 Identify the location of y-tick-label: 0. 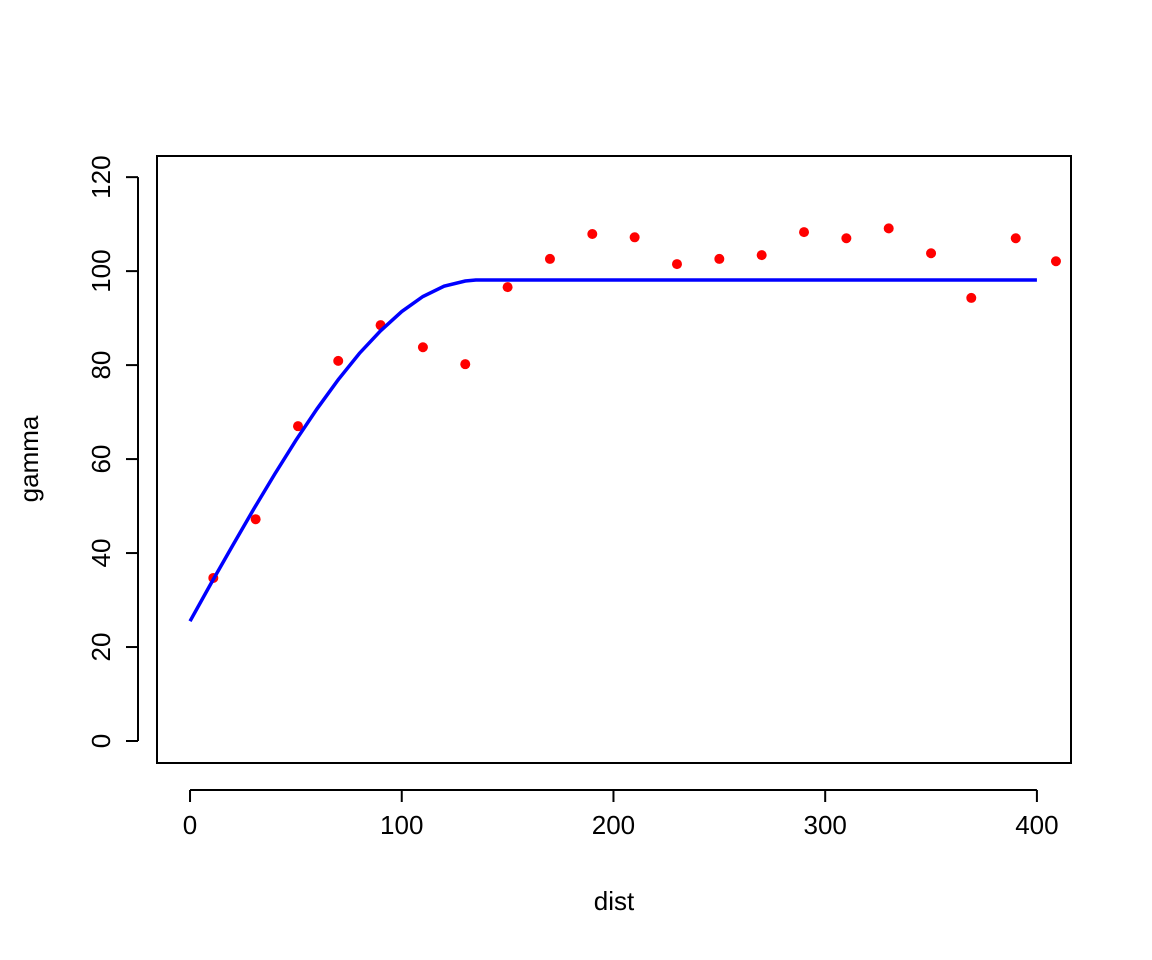
(101, 741).